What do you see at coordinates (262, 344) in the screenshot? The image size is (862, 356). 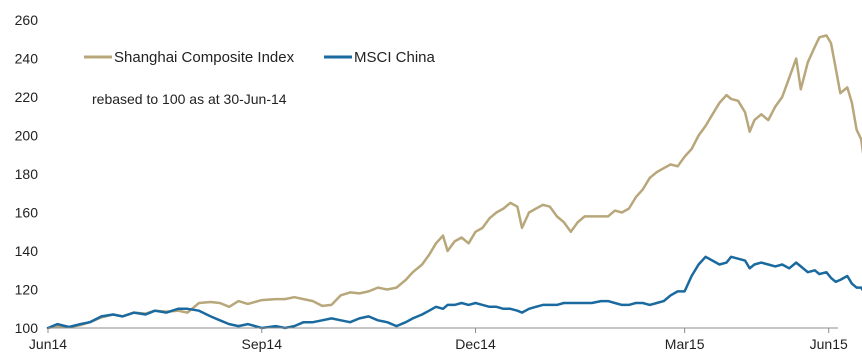 I see `x-tick-label: Sep14` at bounding box center [262, 344].